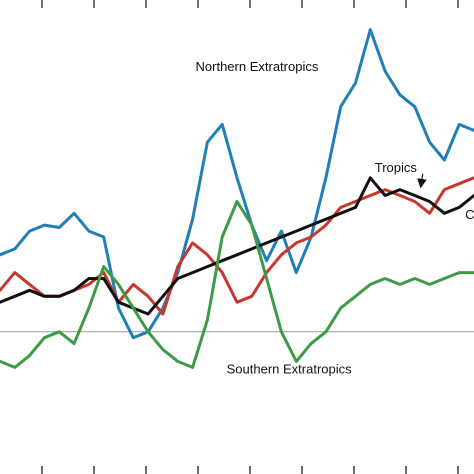 This screenshot has width=474, height=474. Describe the element at coordinates (257, 66) in the screenshot. I see `annotation-label: Northern Extratropics` at that location.